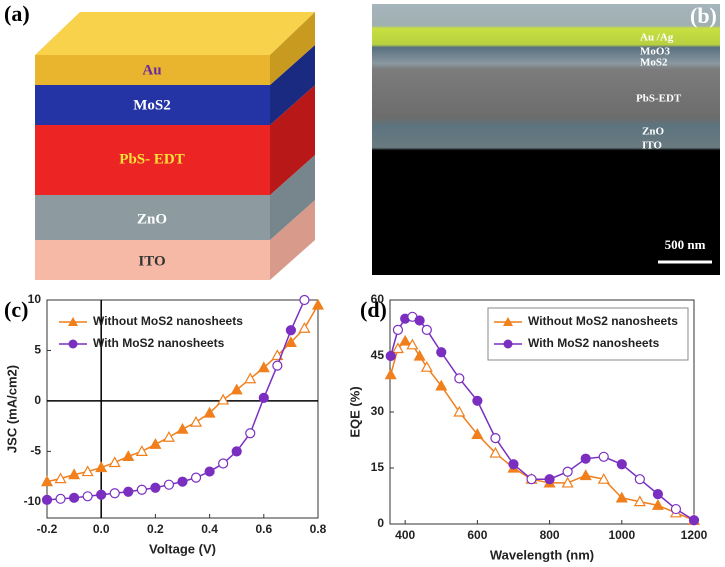 The height and width of the screenshot is (567, 725). Describe the element at coordinates (373, 309) in the screenshot. I see `panel-label: (d)` at that location.